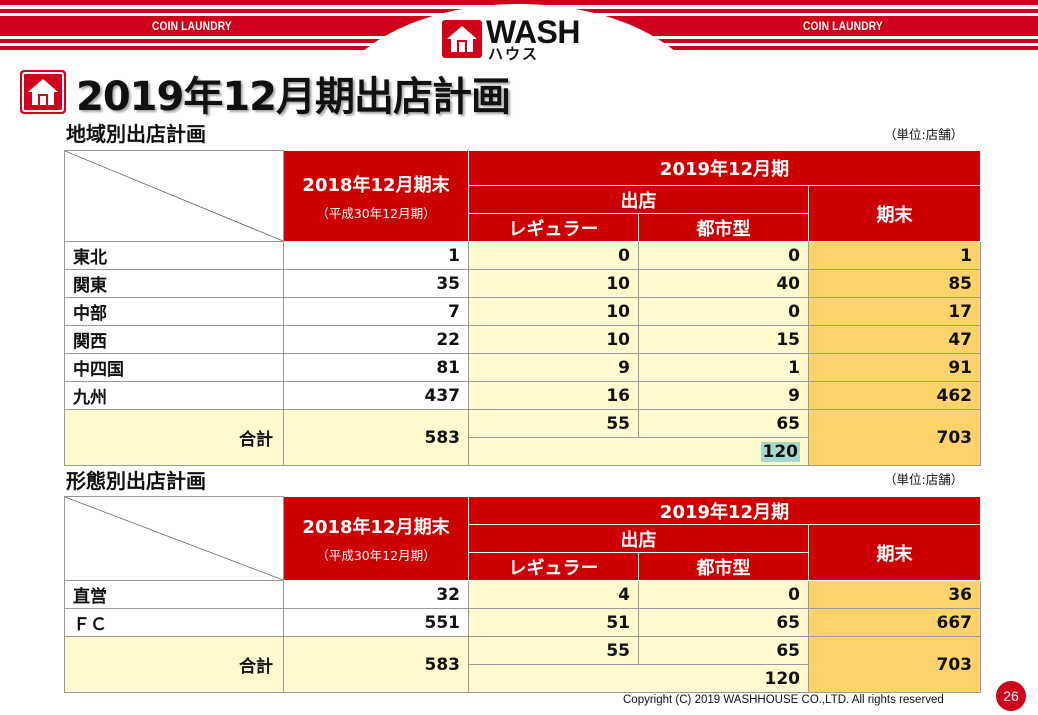  What do you see at coordinates (136, 481) in the screenshot?
I see `type-section-title: 形態別出店計画` at bounding box center [136, 481].